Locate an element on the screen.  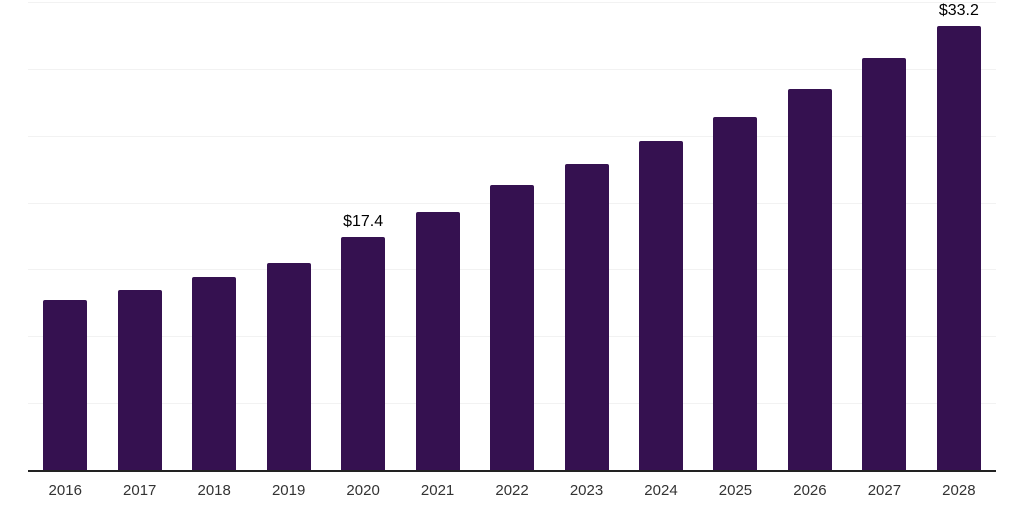
bar-2018 is located at coordinates (214, 373).